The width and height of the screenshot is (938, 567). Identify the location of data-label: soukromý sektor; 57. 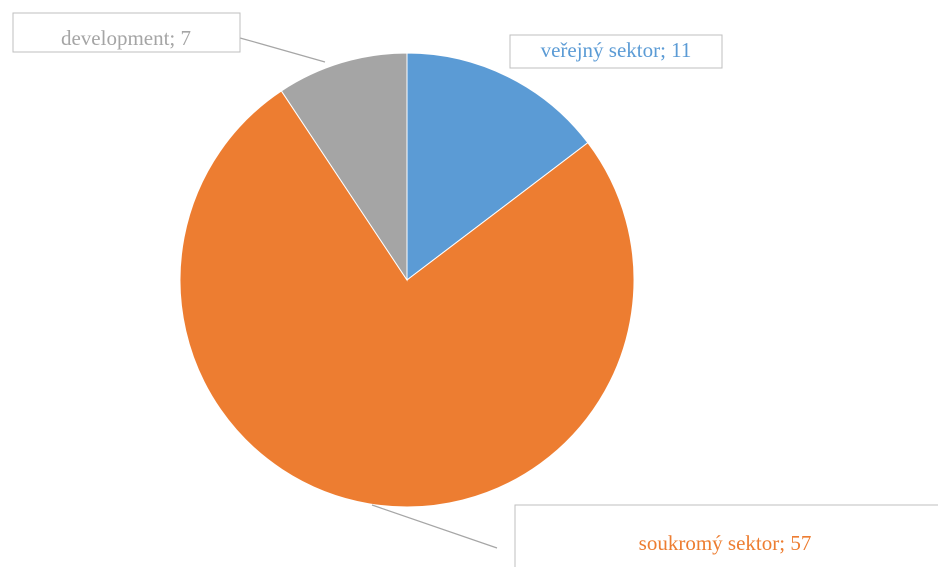
(725, 543).